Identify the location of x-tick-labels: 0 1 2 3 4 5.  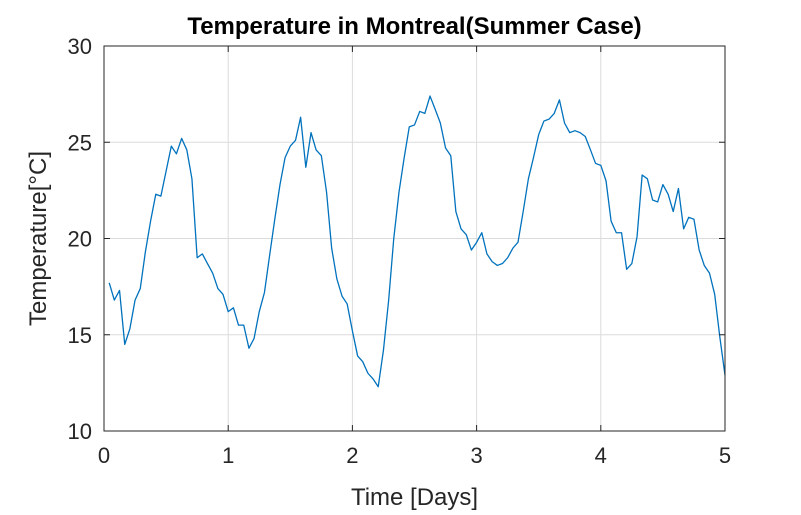
(414, 455).